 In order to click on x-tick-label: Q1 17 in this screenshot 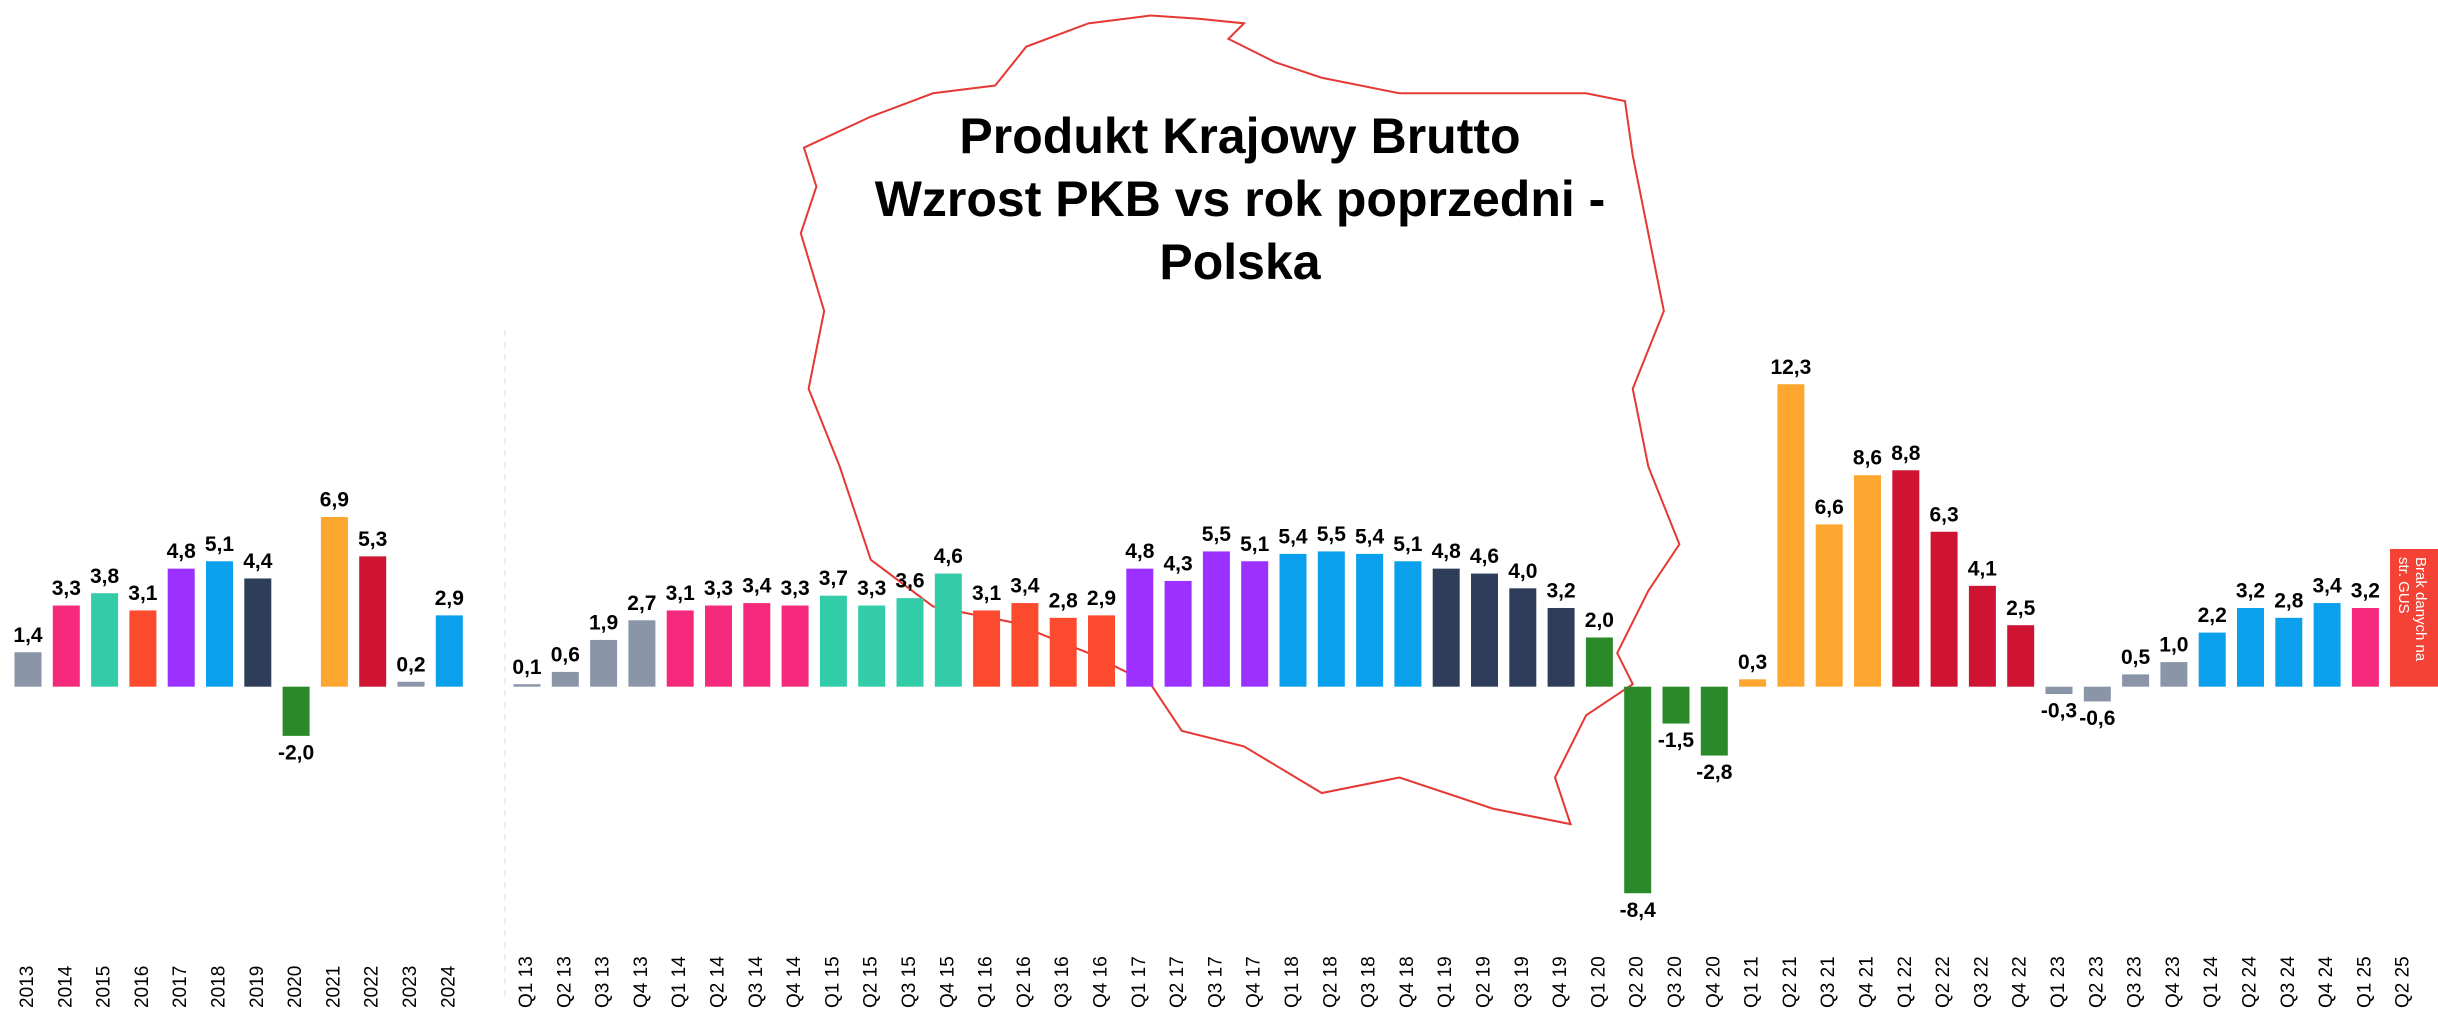, I will do `click(1139, 982)`.